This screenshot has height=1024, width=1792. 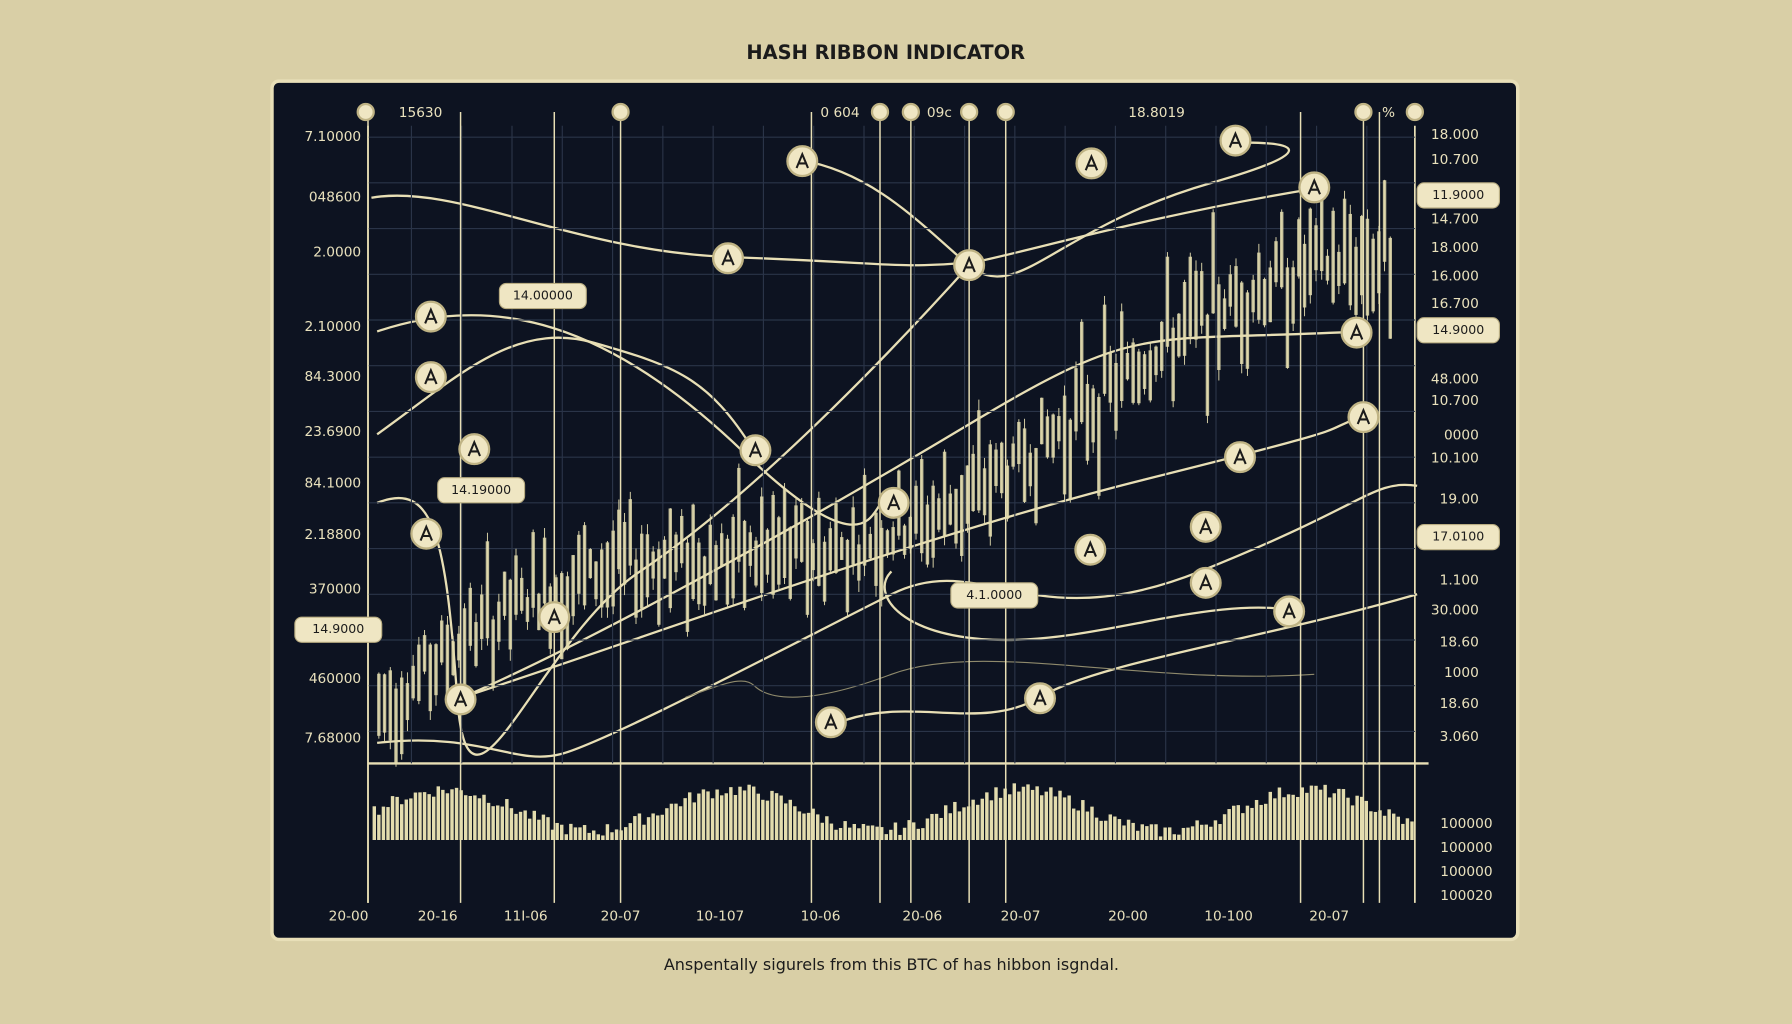 I want to click on y-tick-label: 23.6900, so click(x=332, y=432).